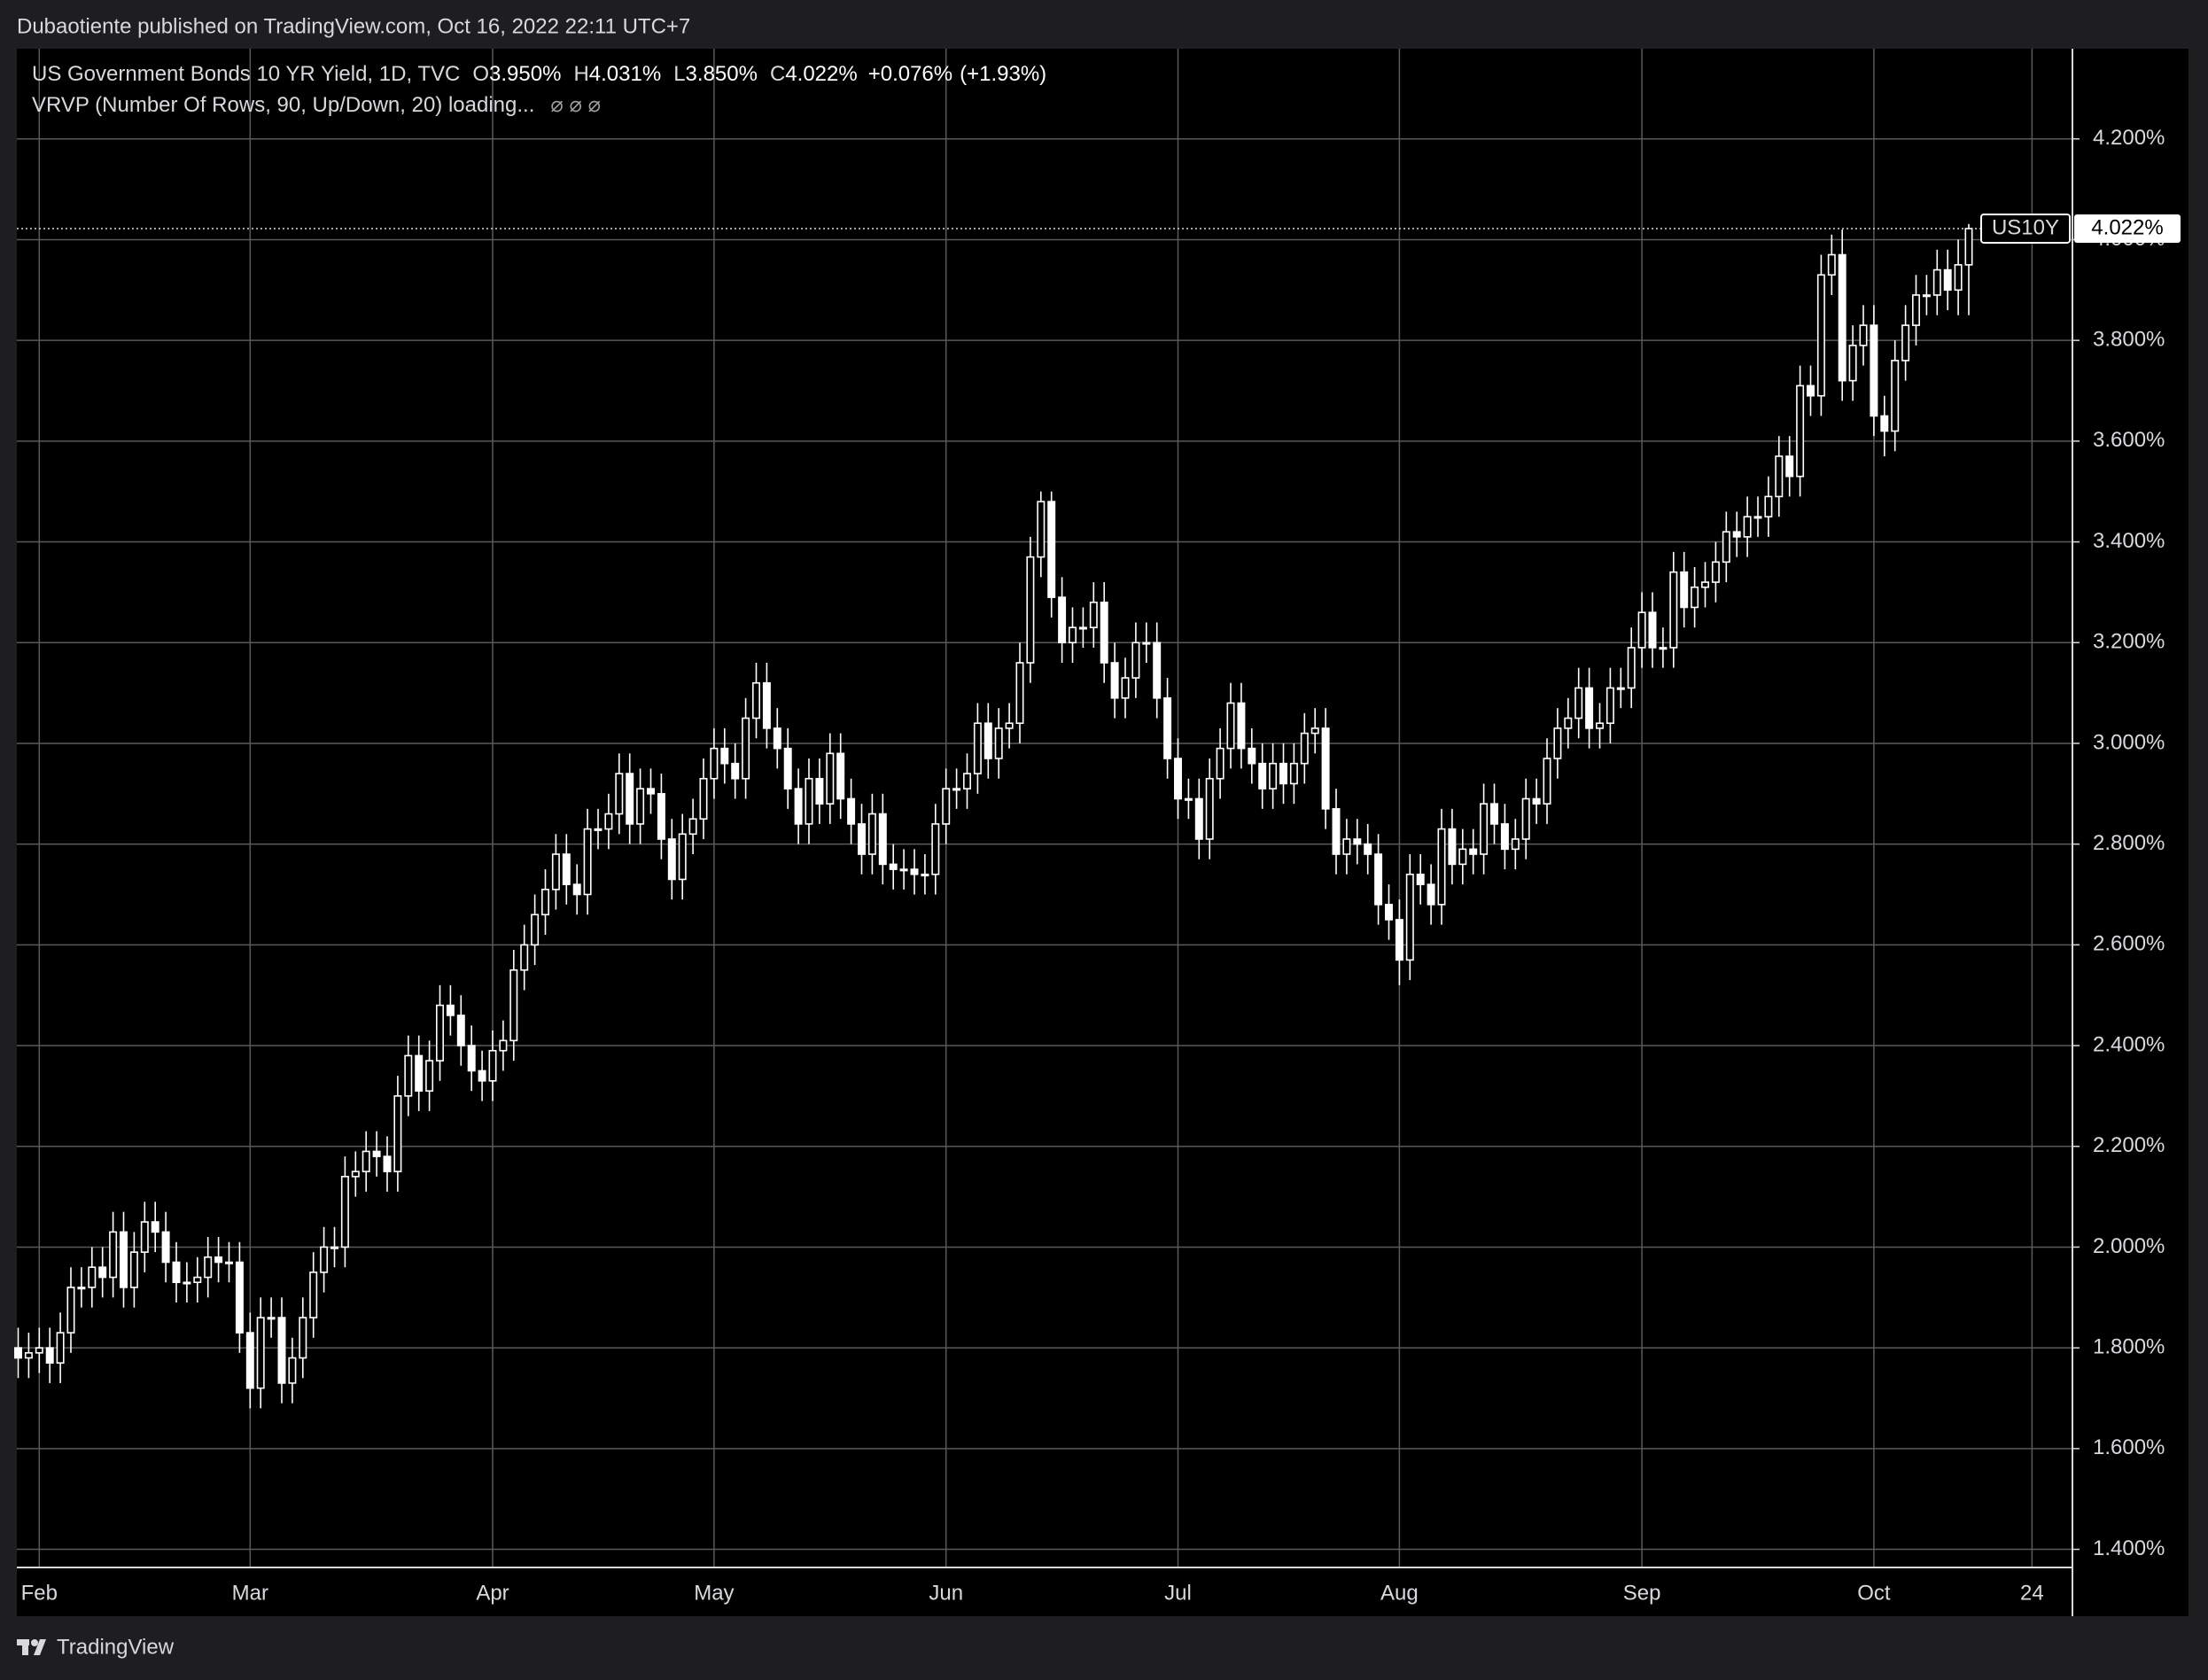 The image size is (2208, 1680). I want to click on y-tick-label: 3.800%, so click(2129, 339).